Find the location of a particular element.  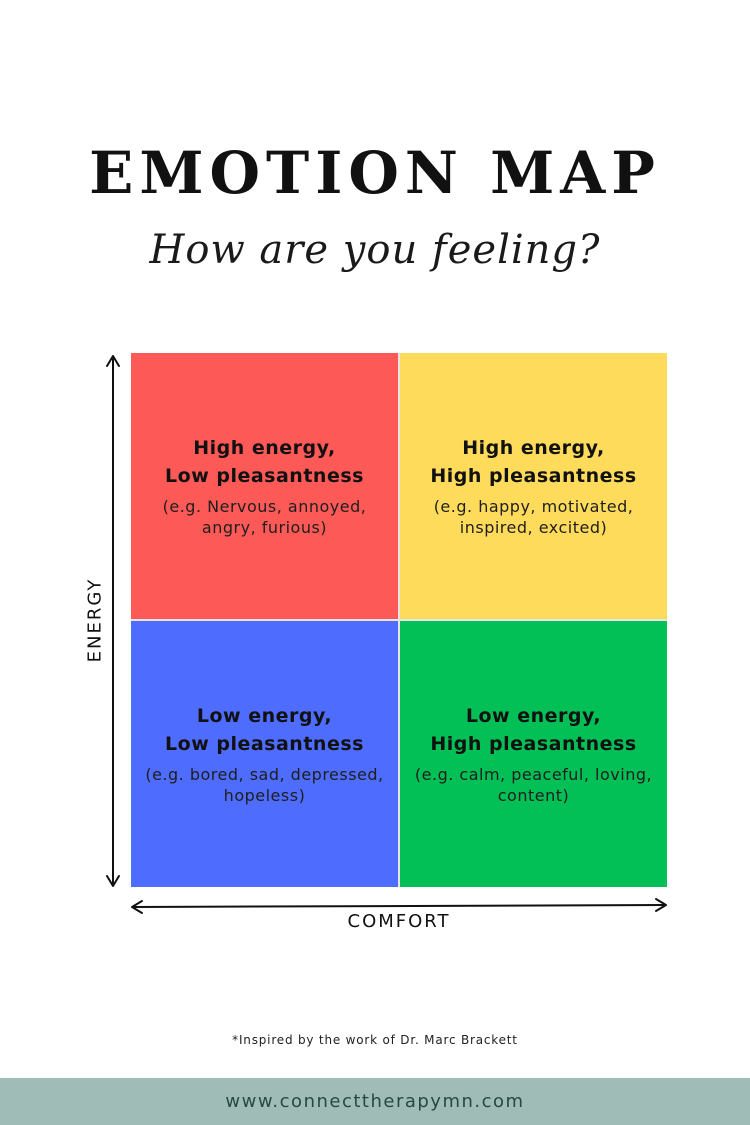

quadrant-examples: (e.g. Nervous, annoyed, angry, furious) is located at coordinates (264, 517).